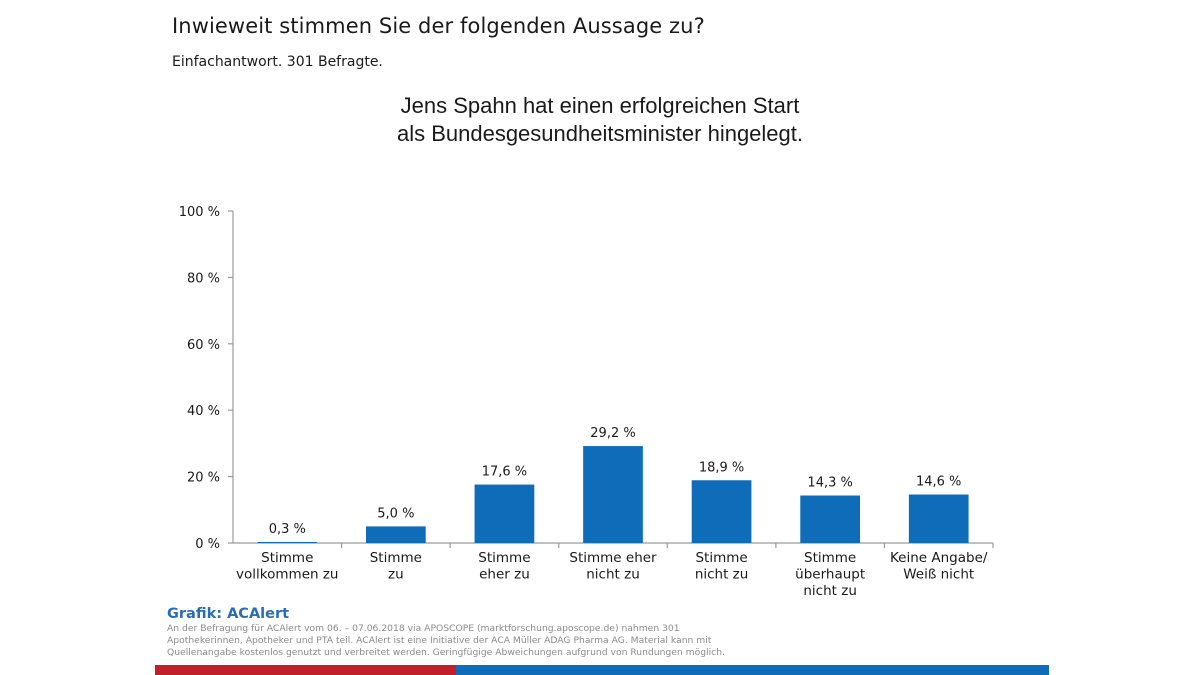  I want to click on x-tick-label: Weiß nicht, so click(938, 575).